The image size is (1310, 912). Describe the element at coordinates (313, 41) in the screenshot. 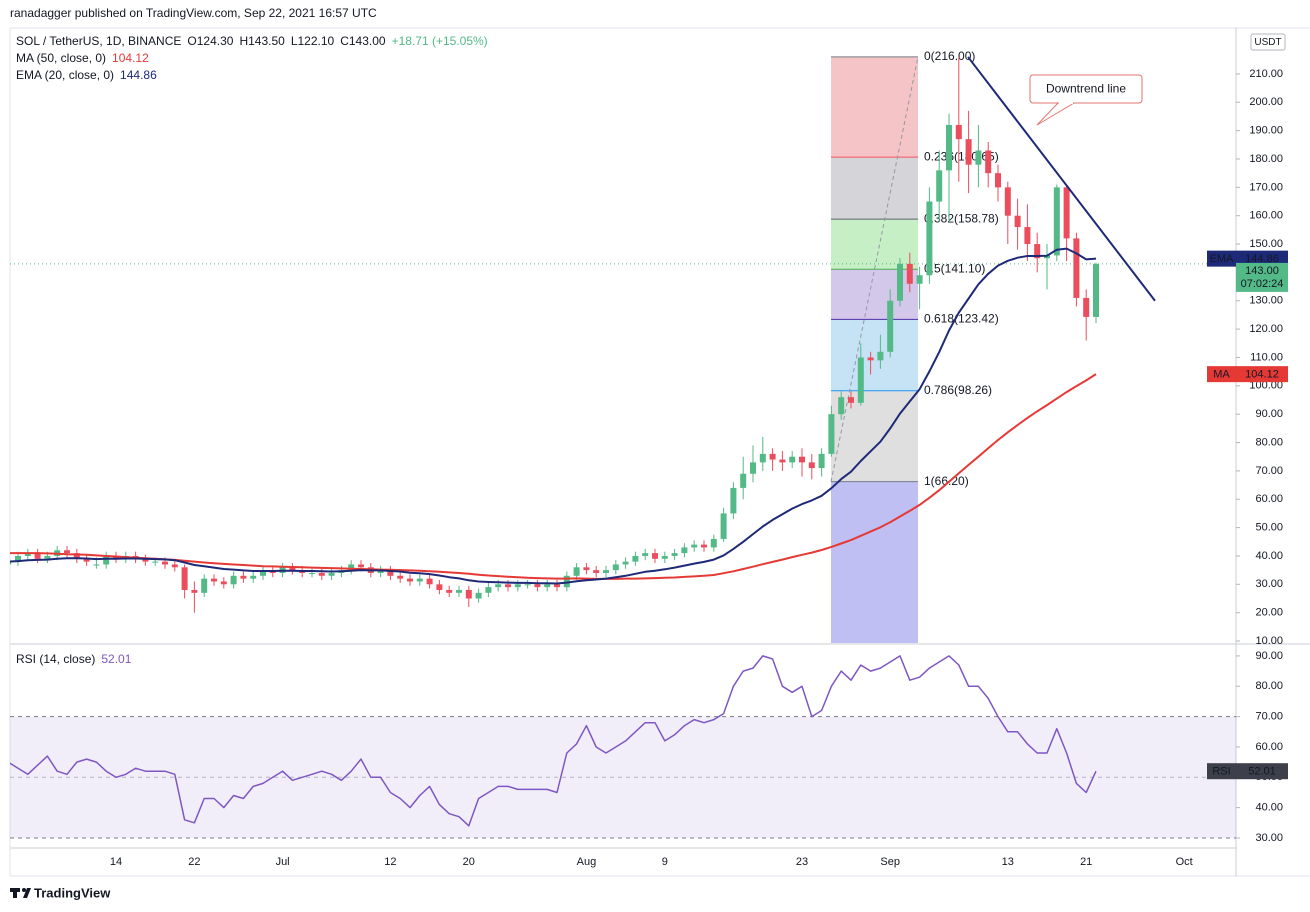

I see `ohlc-value: L122.10` at that location.